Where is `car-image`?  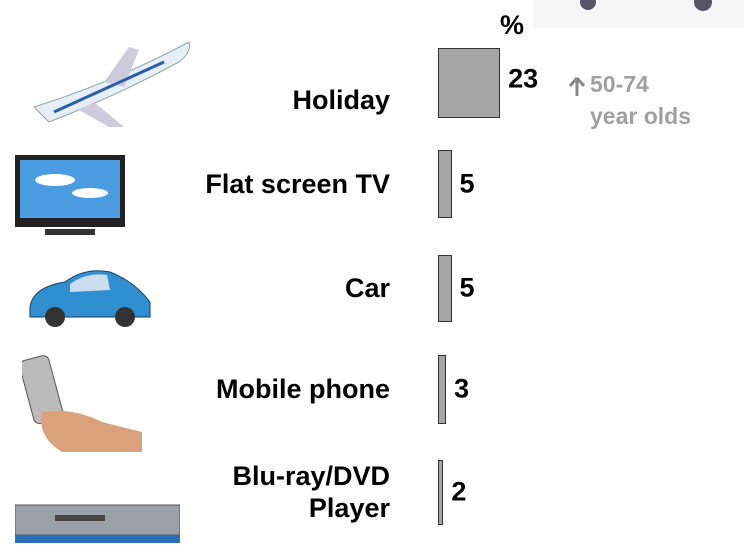
car-image is located at coordinates (90, 298).